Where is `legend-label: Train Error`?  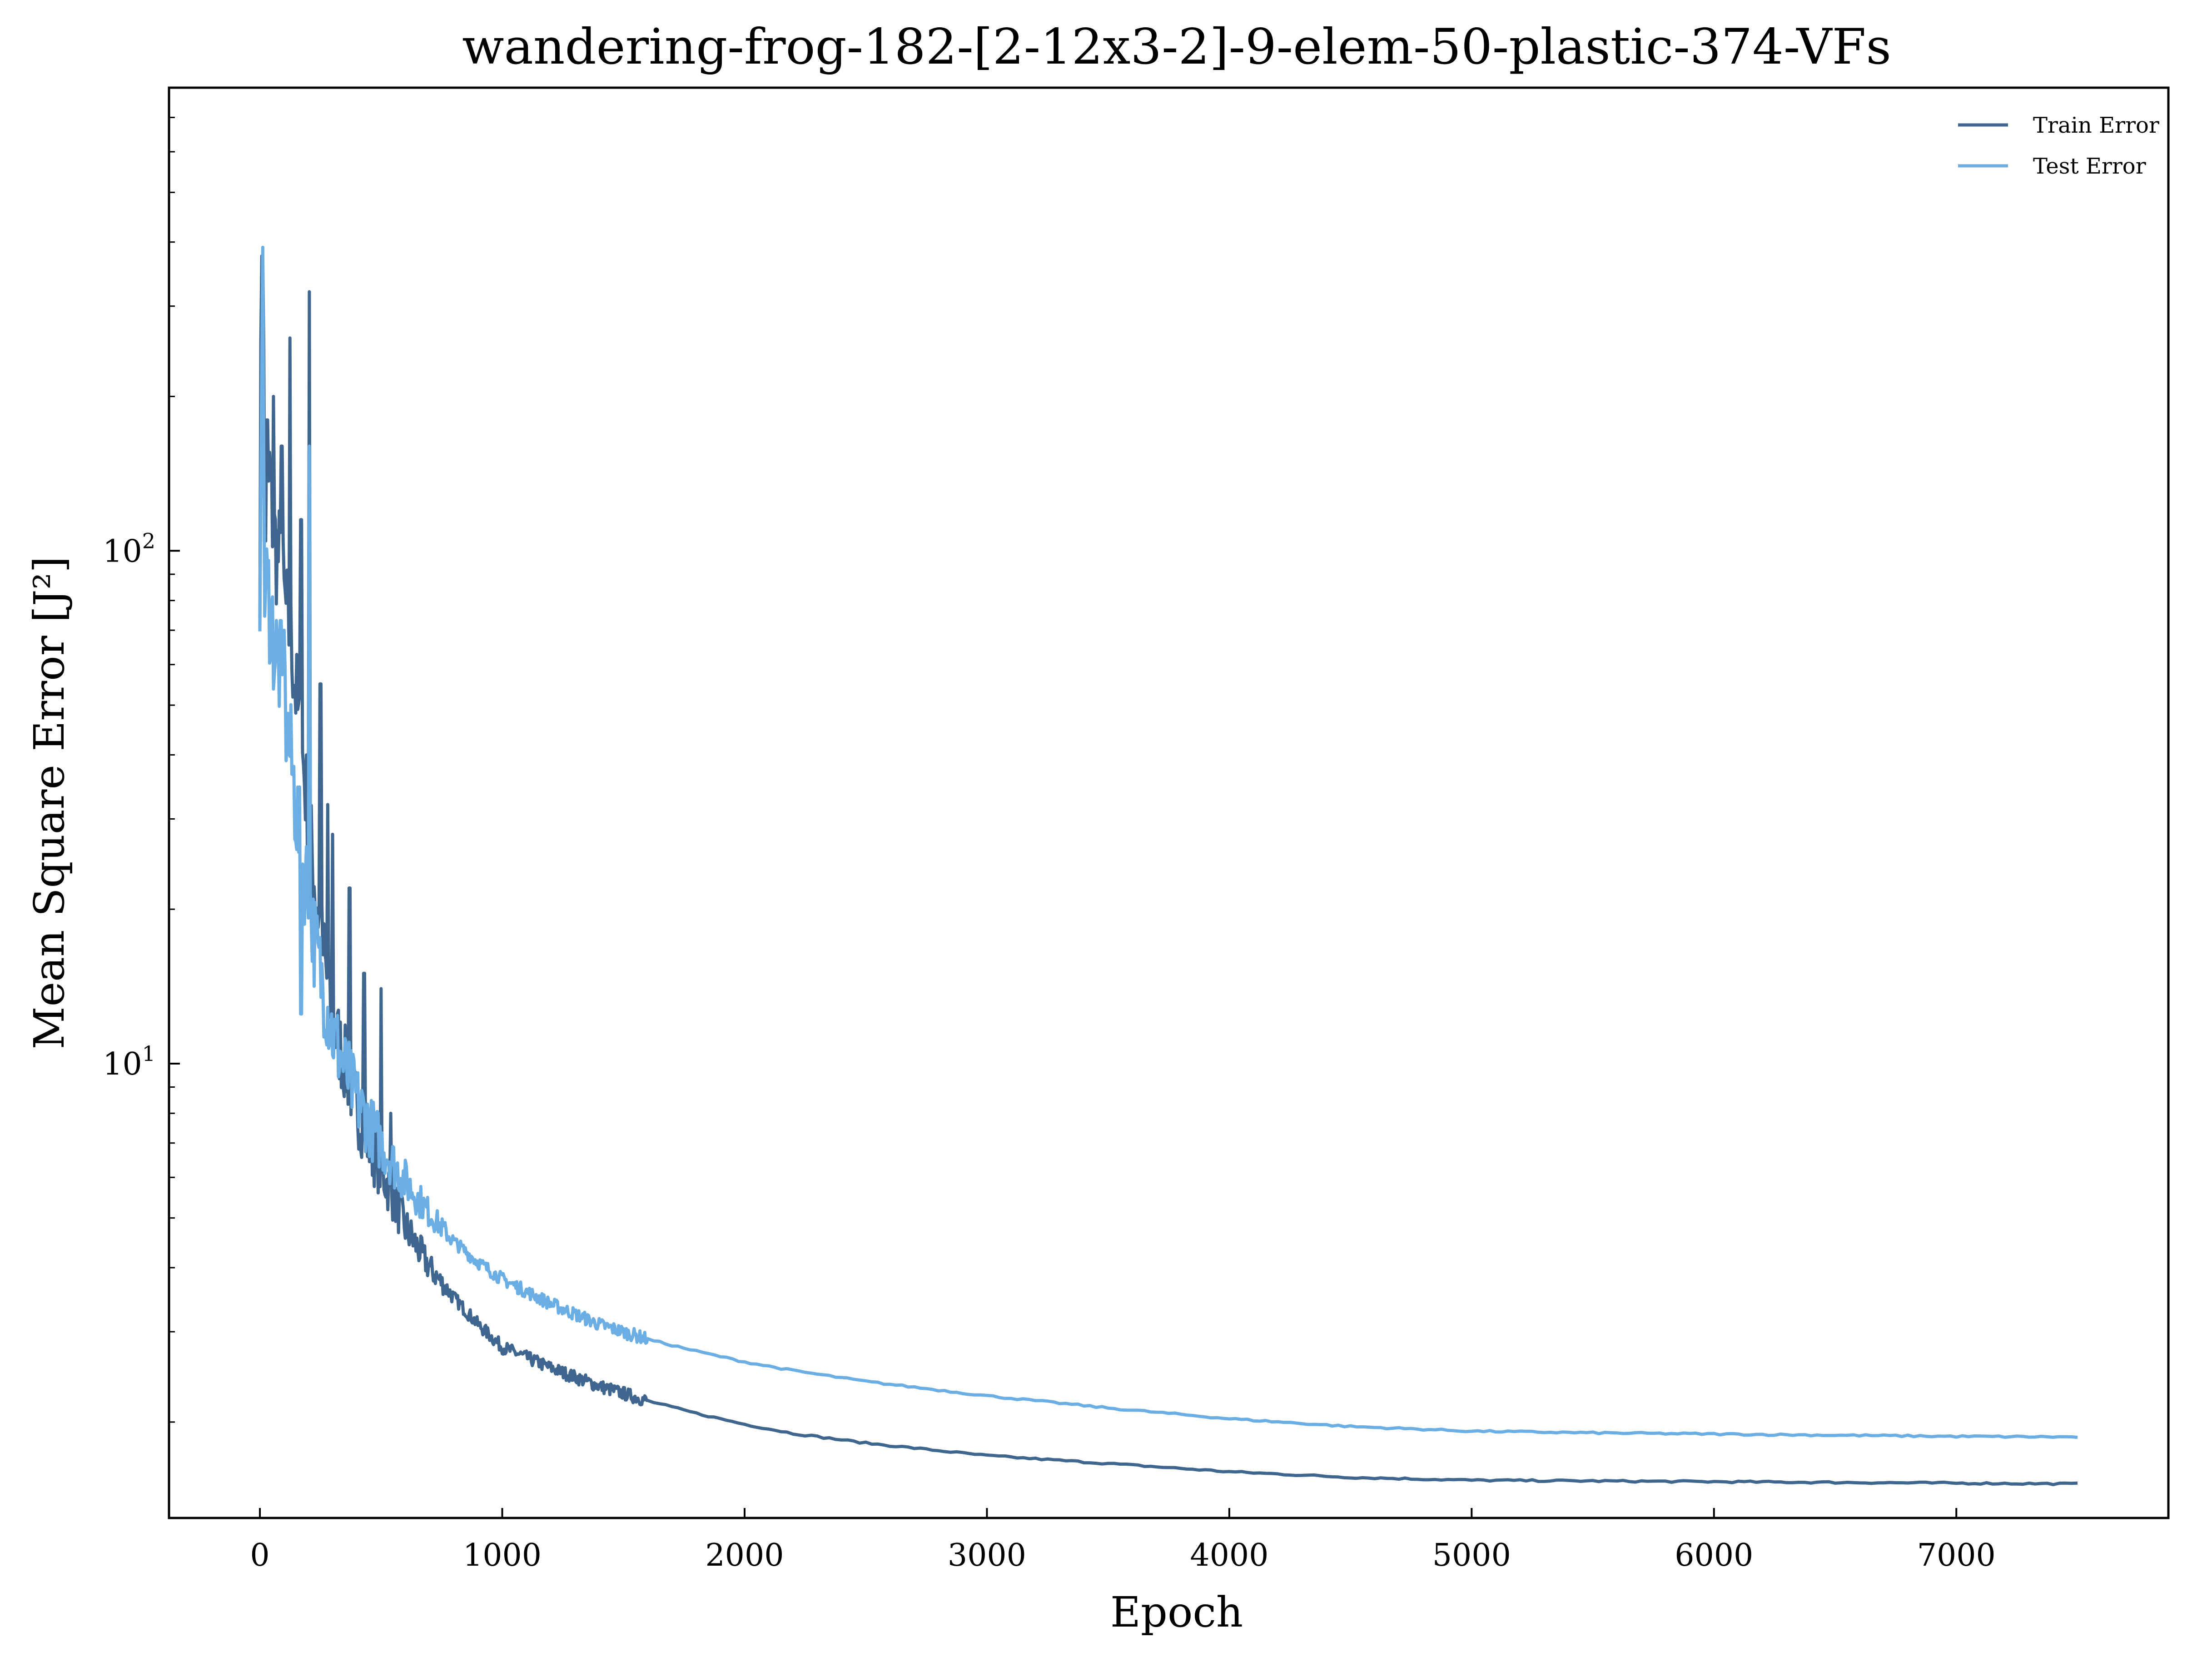 legend-label: Train Error is located at coordinates (2096, 125).